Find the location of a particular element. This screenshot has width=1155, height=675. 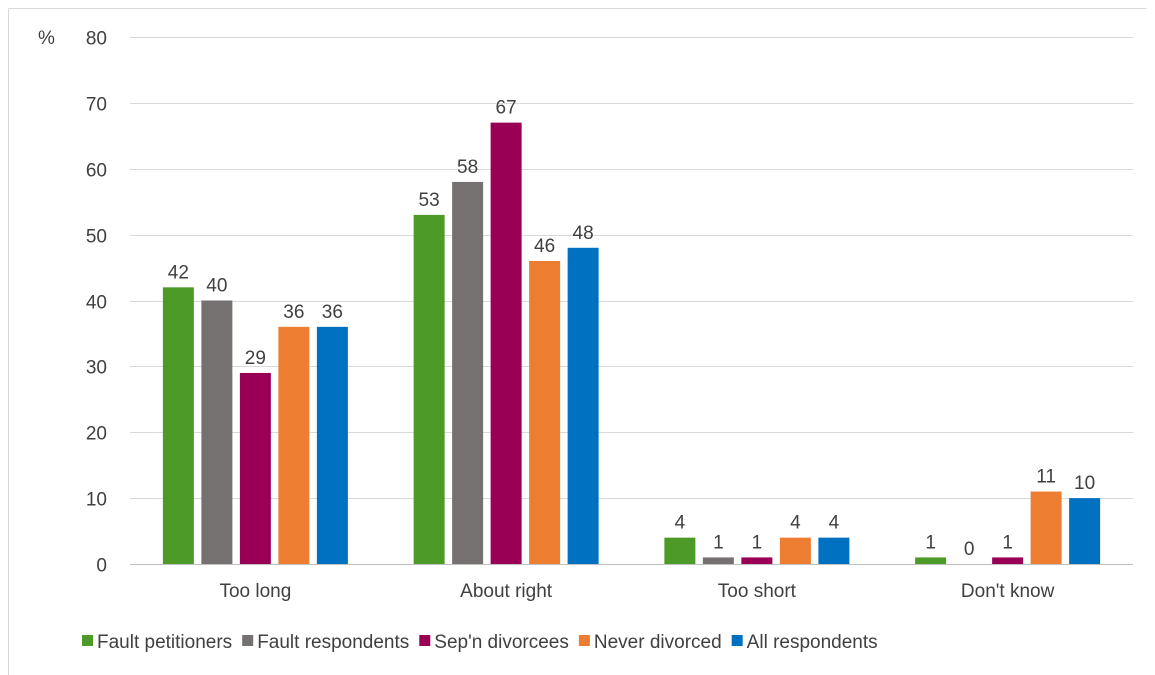

legend-item: All respondents is located at coordinates (804, 642).